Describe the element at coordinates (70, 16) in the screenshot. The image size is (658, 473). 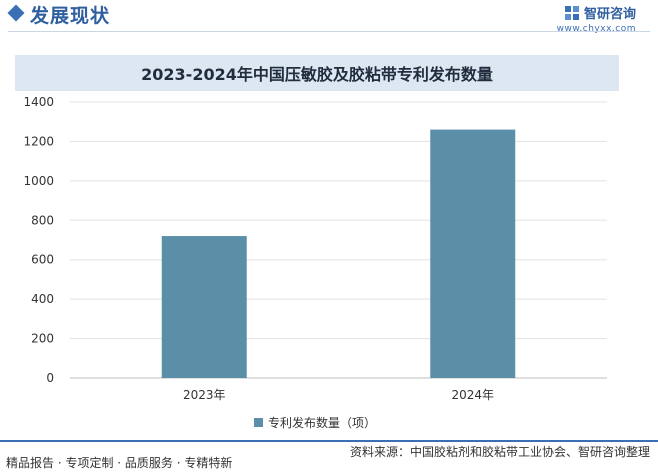
I see `section-title: 发展现状` at that location.